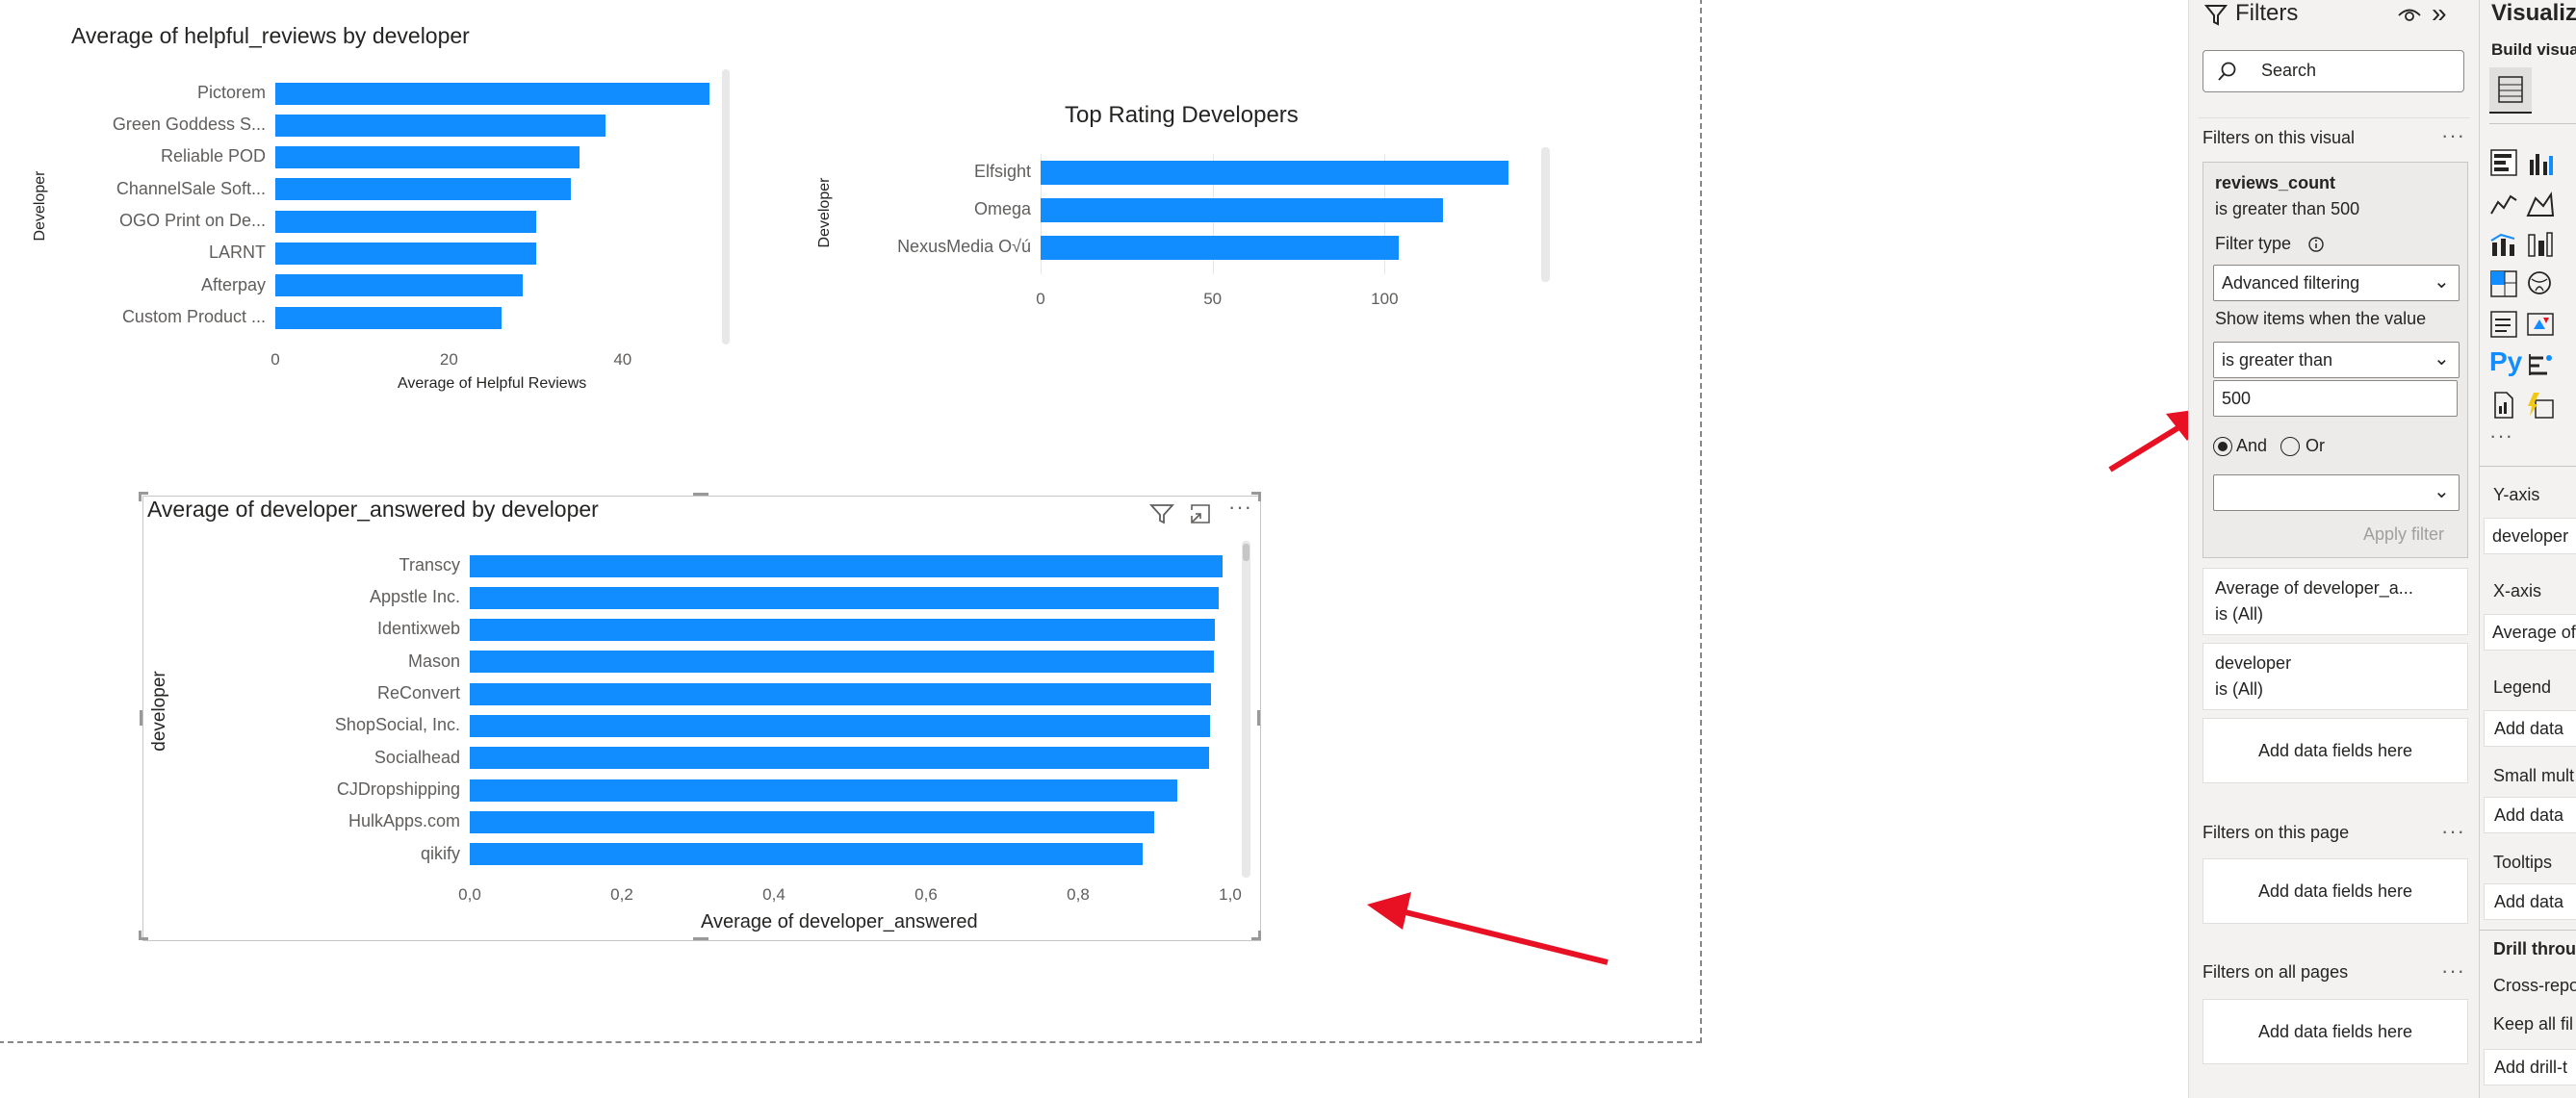  Describe the element at coordinates (2252, 445) in the screenshot. I see `and-label: And` at that location.